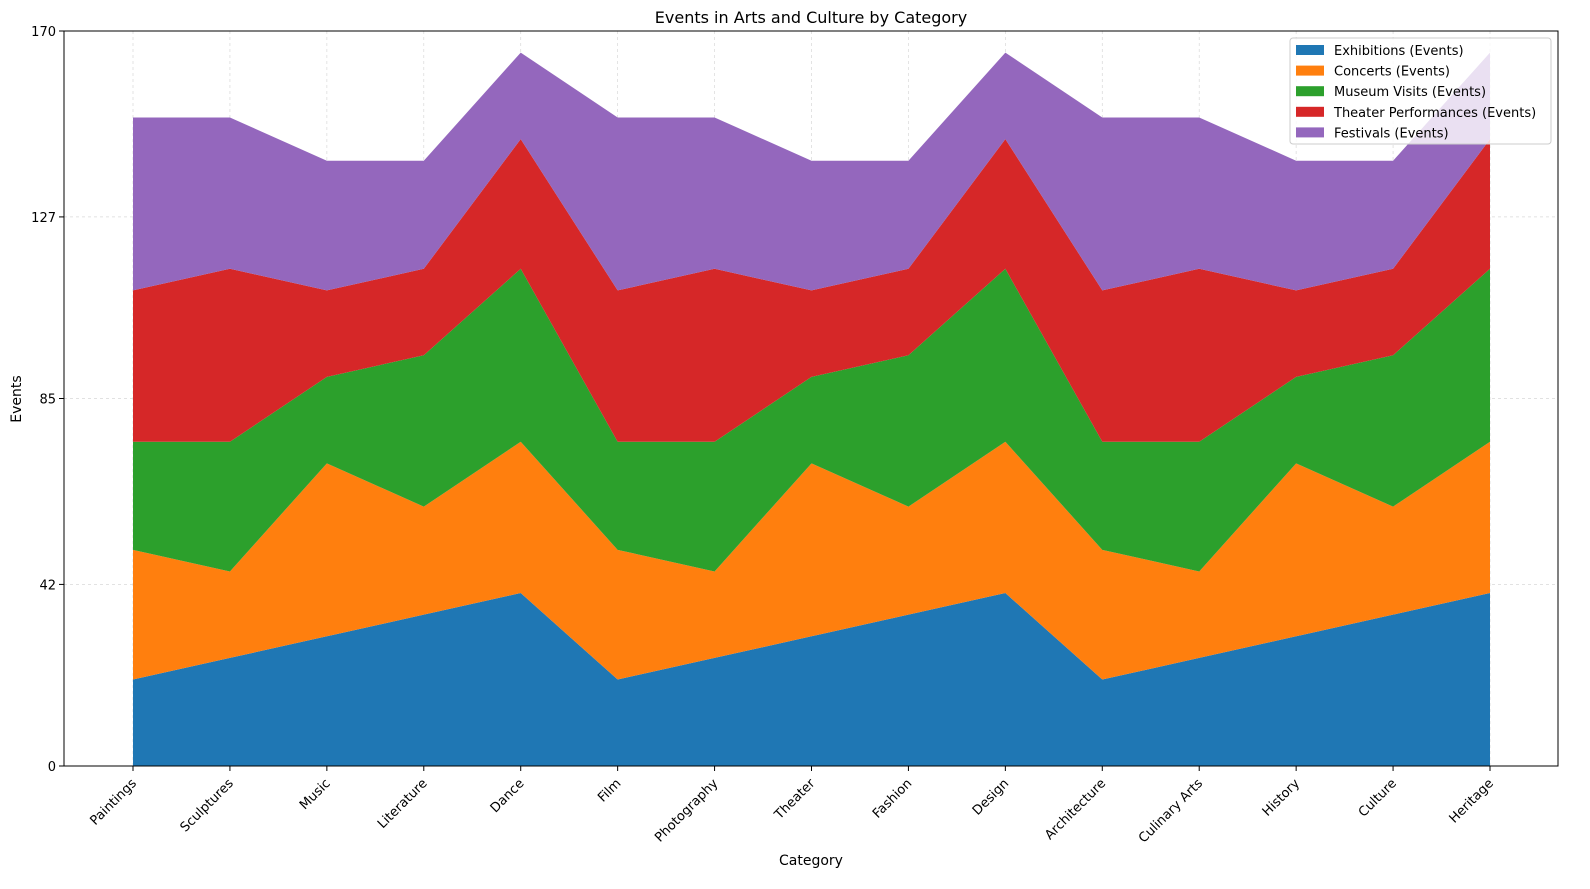  Describe the element at coordinates (892, 798) in the screenshot. I see `x-tick-label: Fashion` at that location.